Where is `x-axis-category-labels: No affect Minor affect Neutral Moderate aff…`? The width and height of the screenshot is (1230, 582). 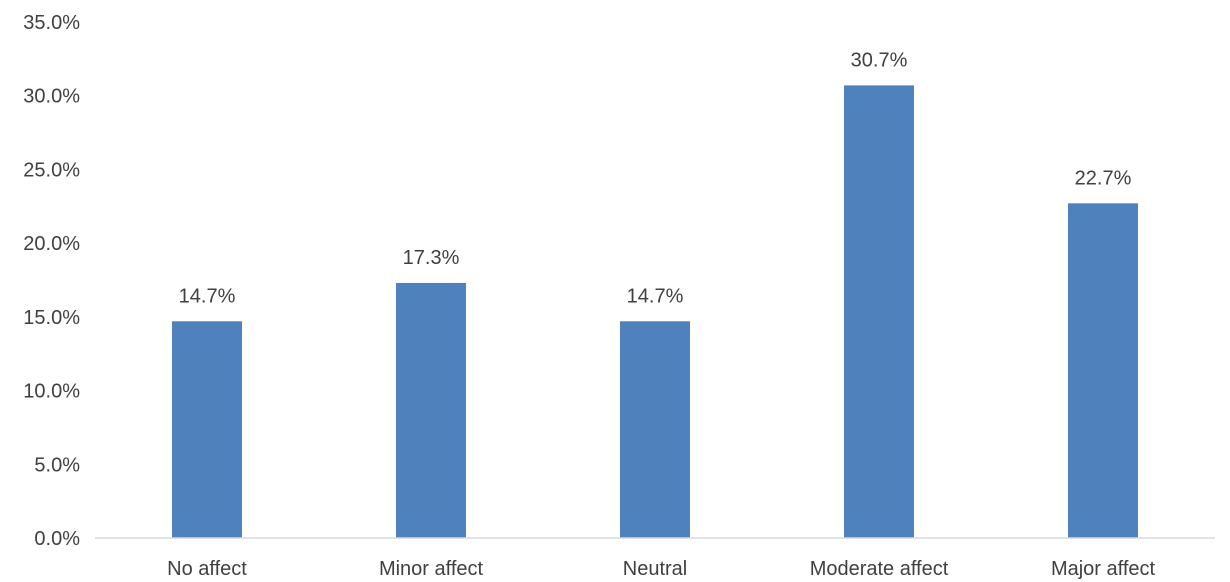 x-axis-category-labels: No affect Minor affect Neutral Moderate aff… is located at coordinates (661, 569).